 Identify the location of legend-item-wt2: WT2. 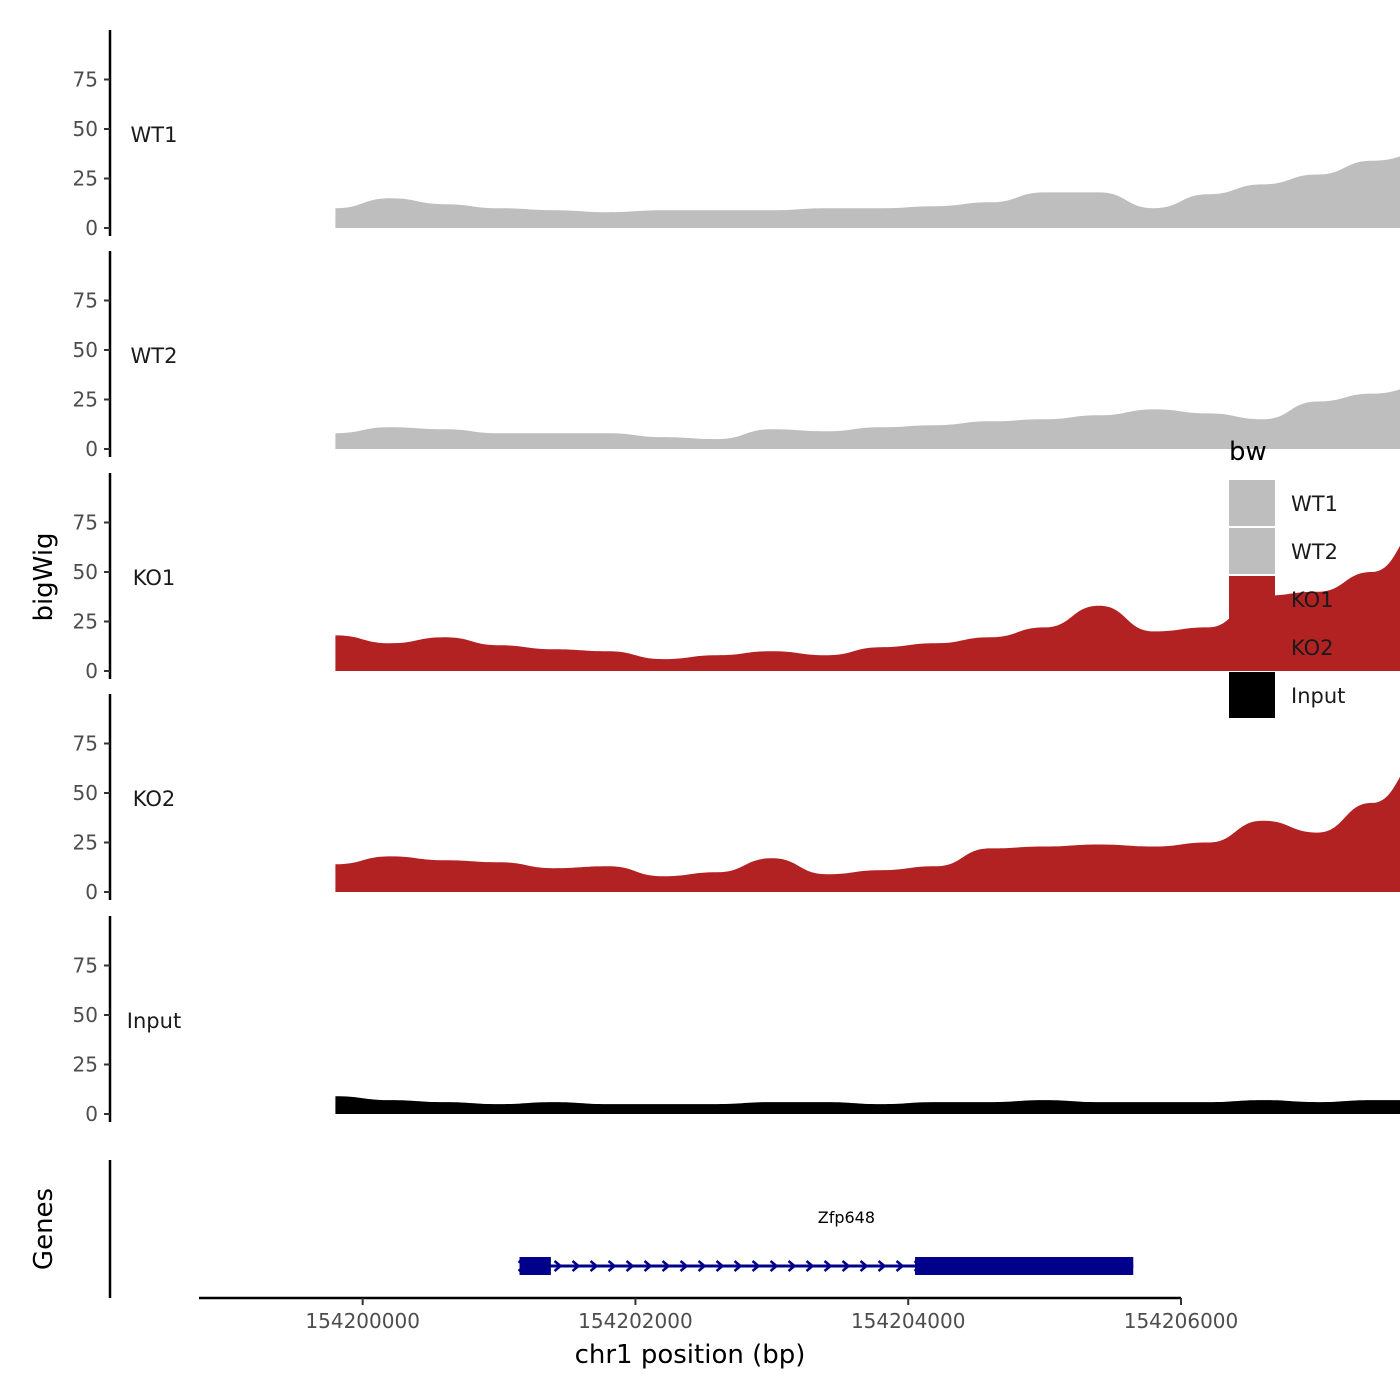
(1283, 551).